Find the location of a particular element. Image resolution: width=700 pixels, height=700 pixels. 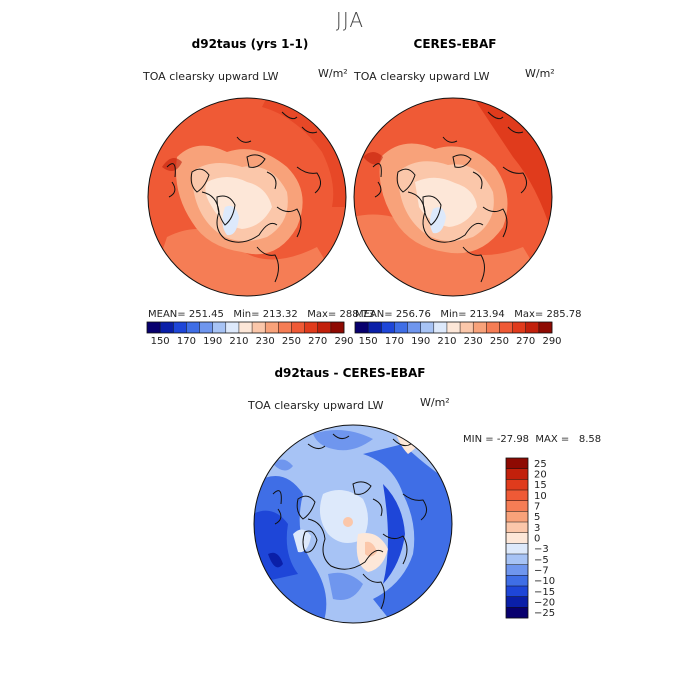

colorbar-level-label: 7 is located at coordinates (537, 507).